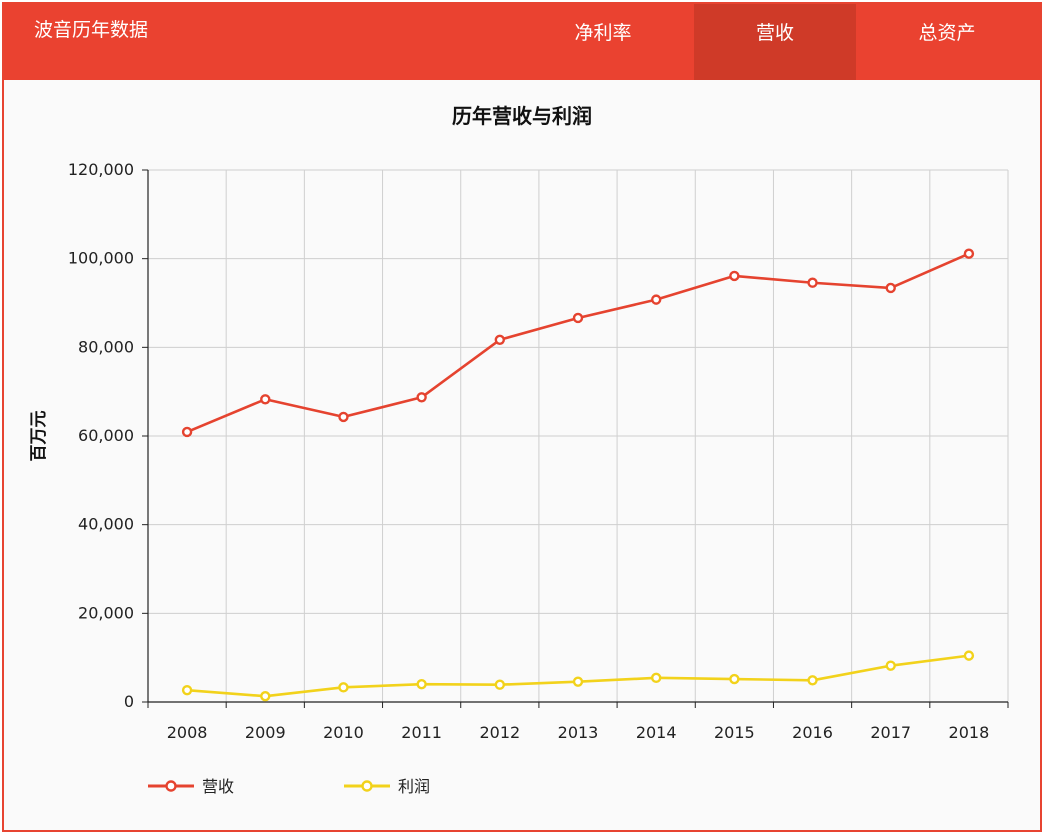  Describe the element at coordinates (106, 435) in the screenshot. I see `y-tick-label: 60,000` at that location.